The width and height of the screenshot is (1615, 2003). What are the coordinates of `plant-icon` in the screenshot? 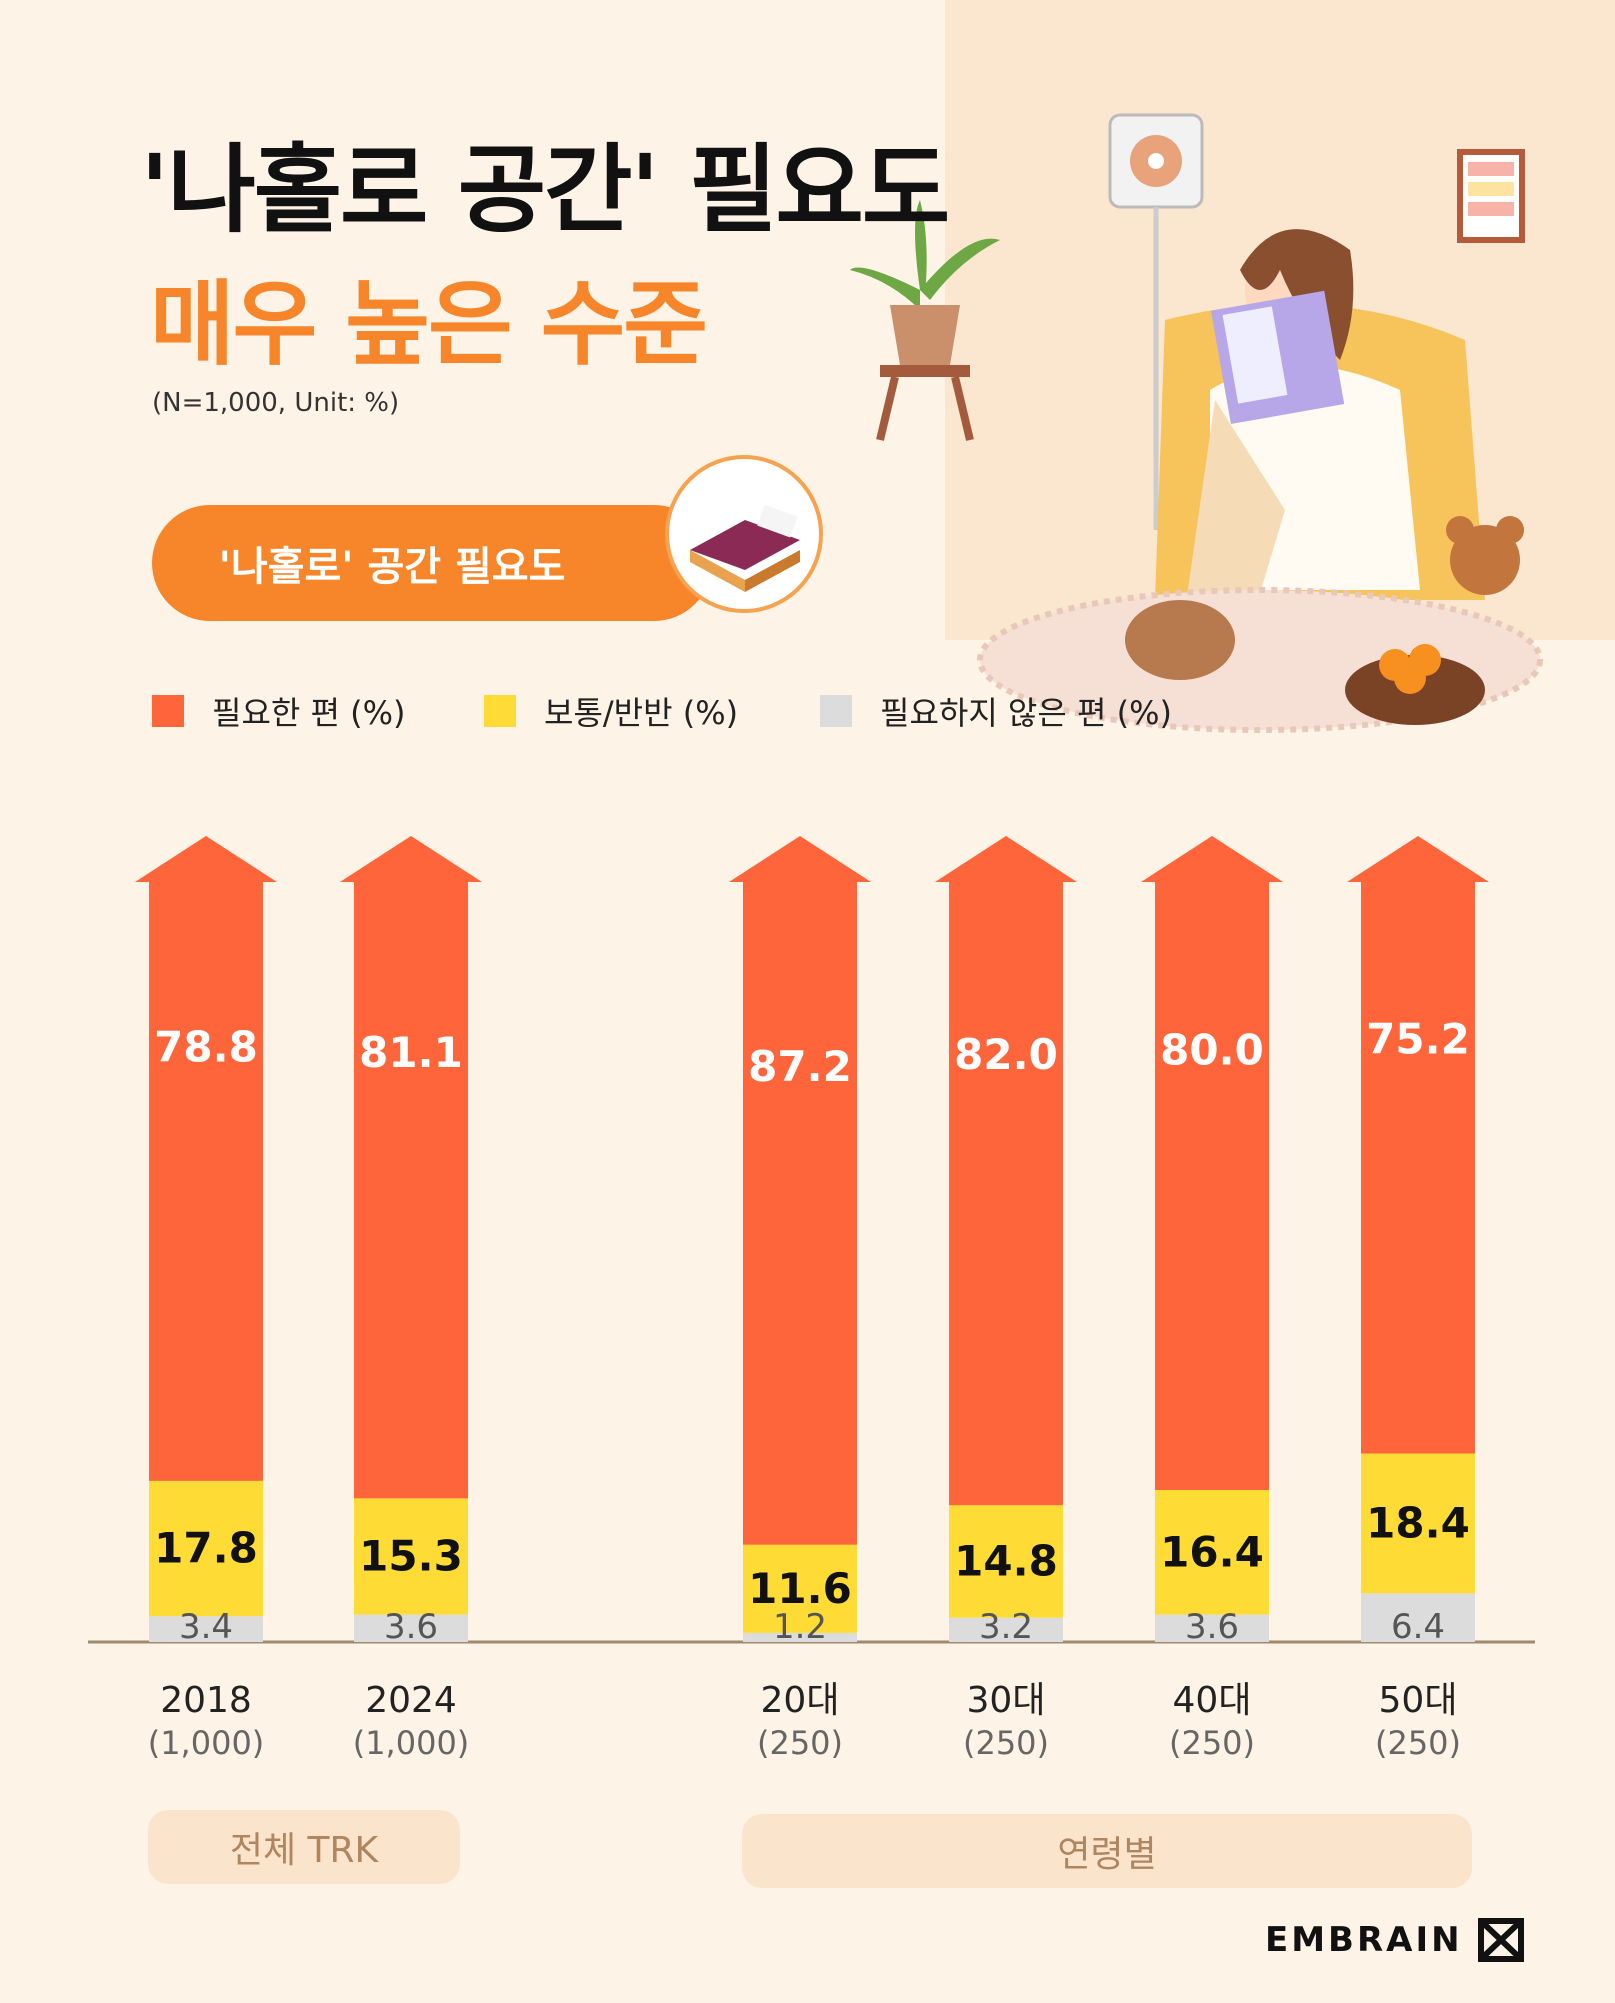 It's located at (925, 255).